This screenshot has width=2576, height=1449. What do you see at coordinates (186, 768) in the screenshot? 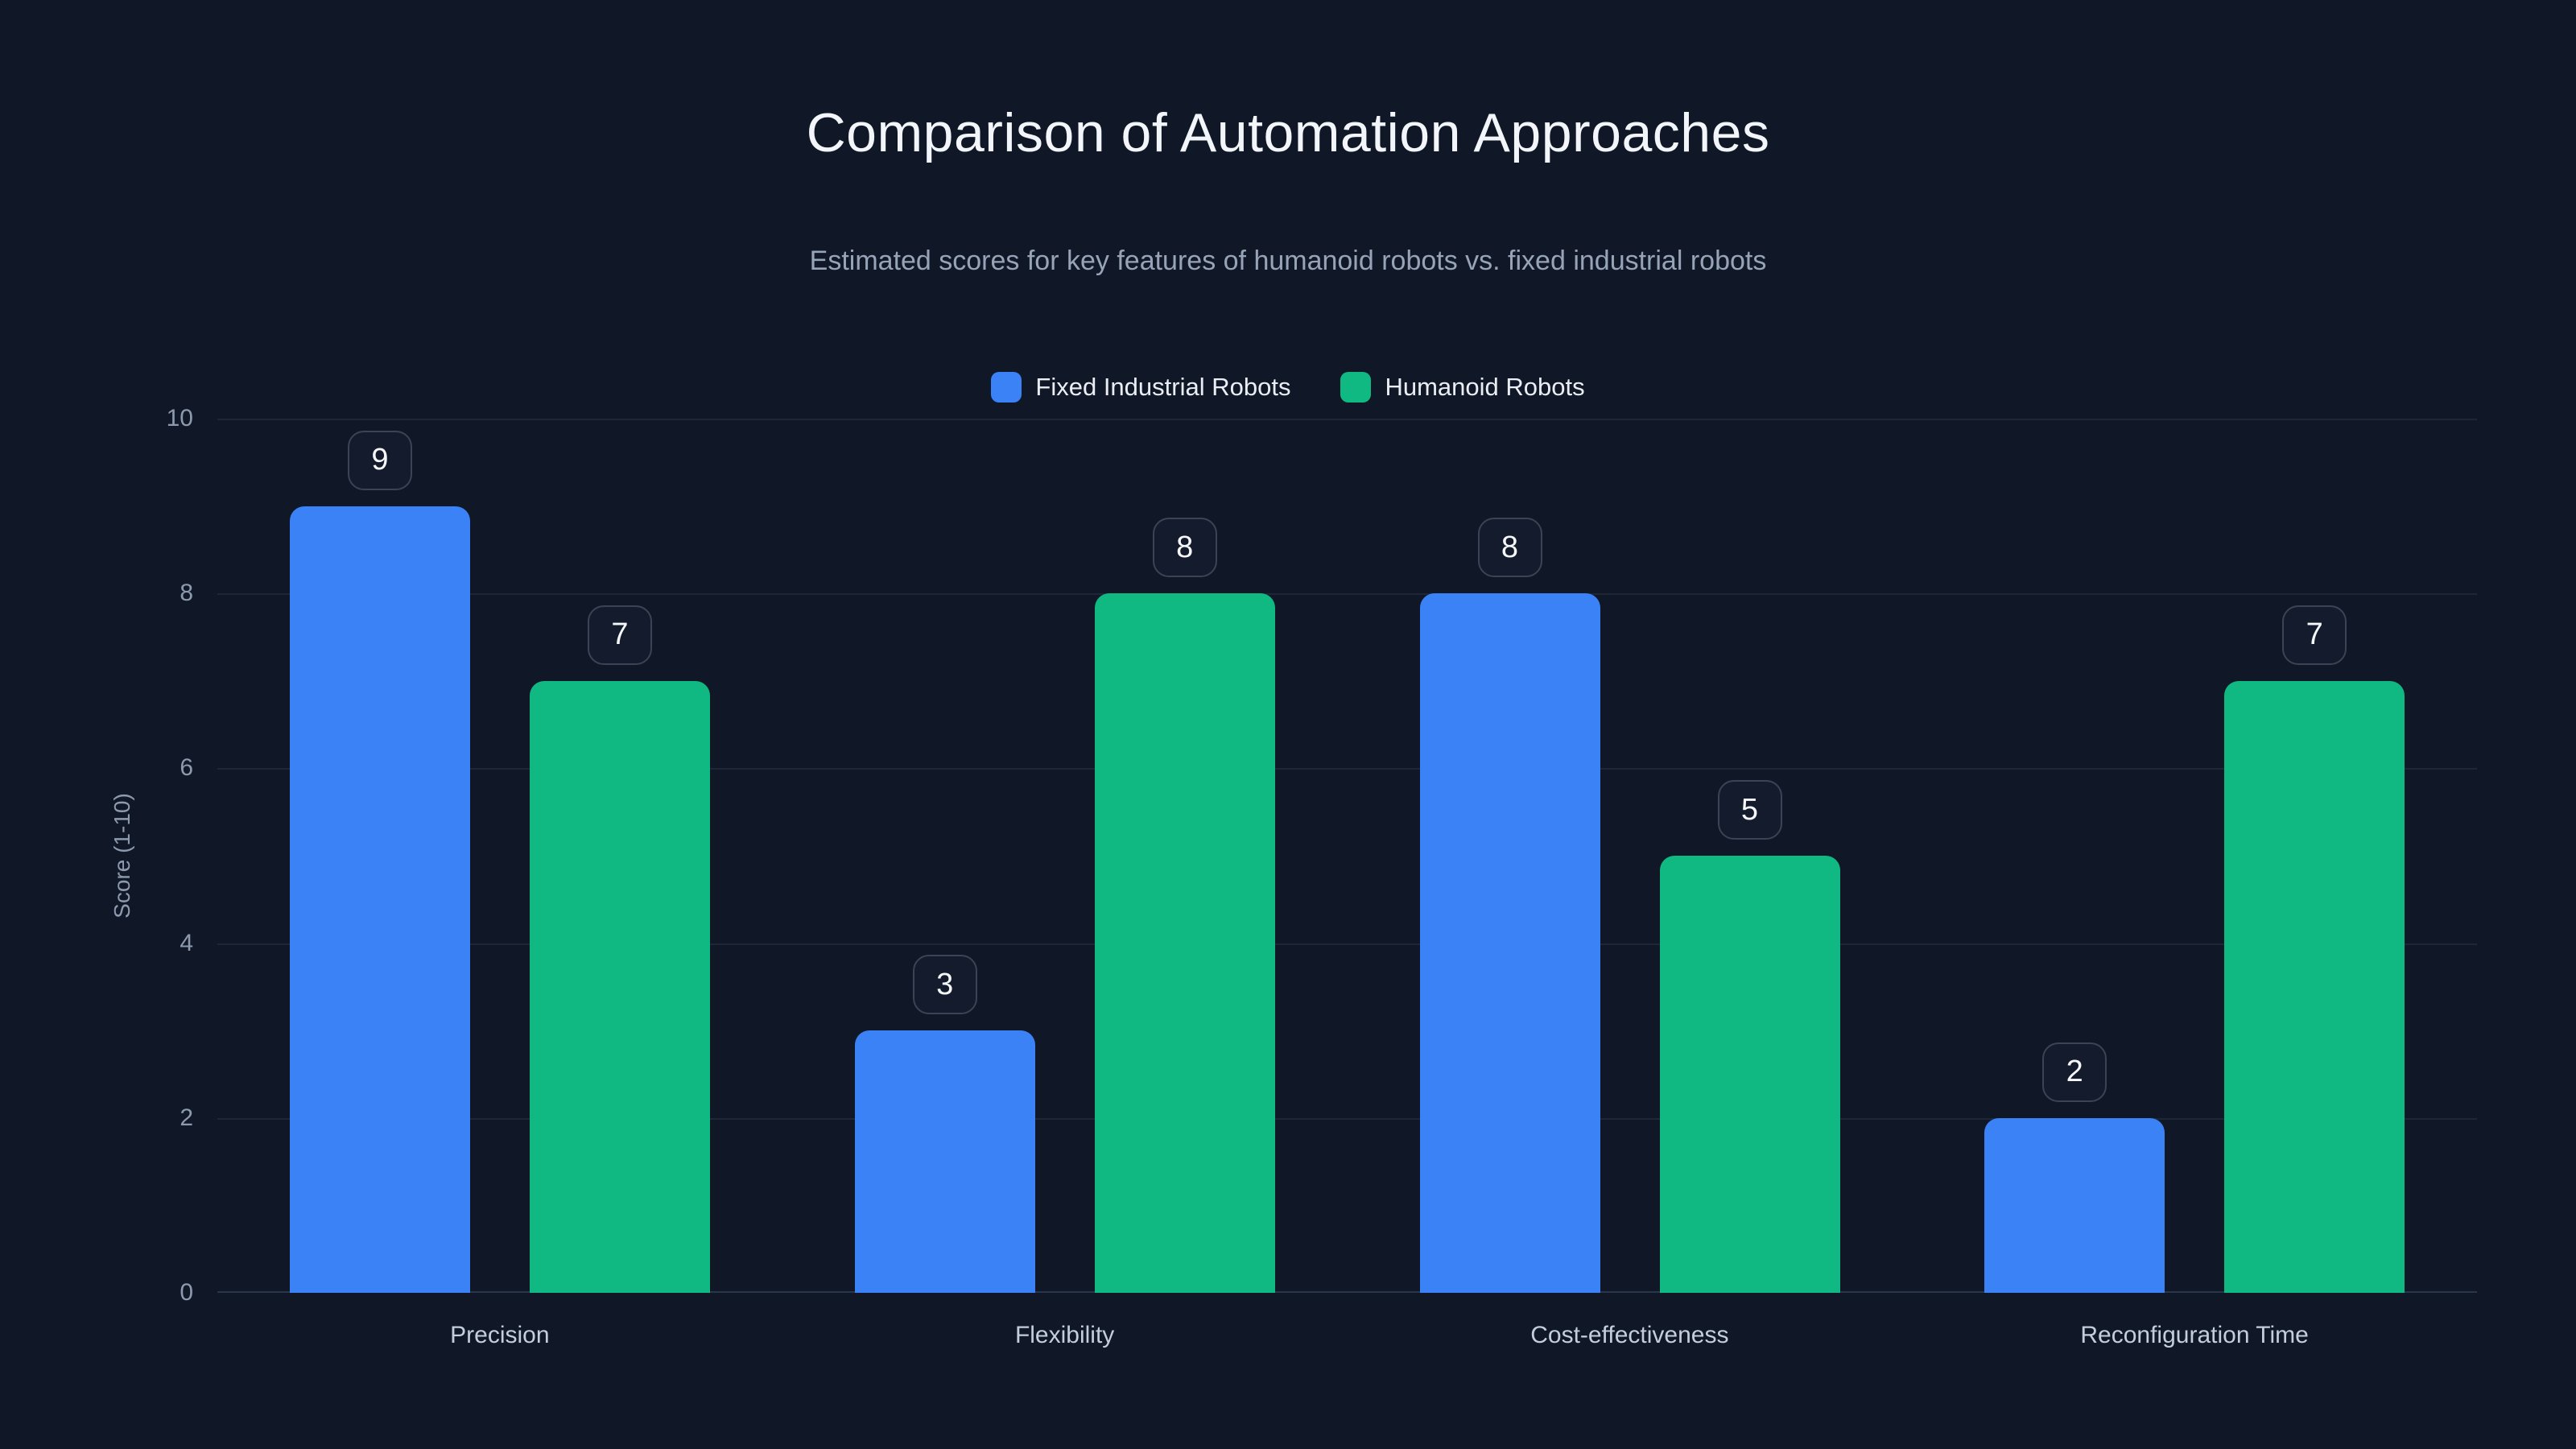
I see `y-tick-label: 6` at bounding box center [186, 768].